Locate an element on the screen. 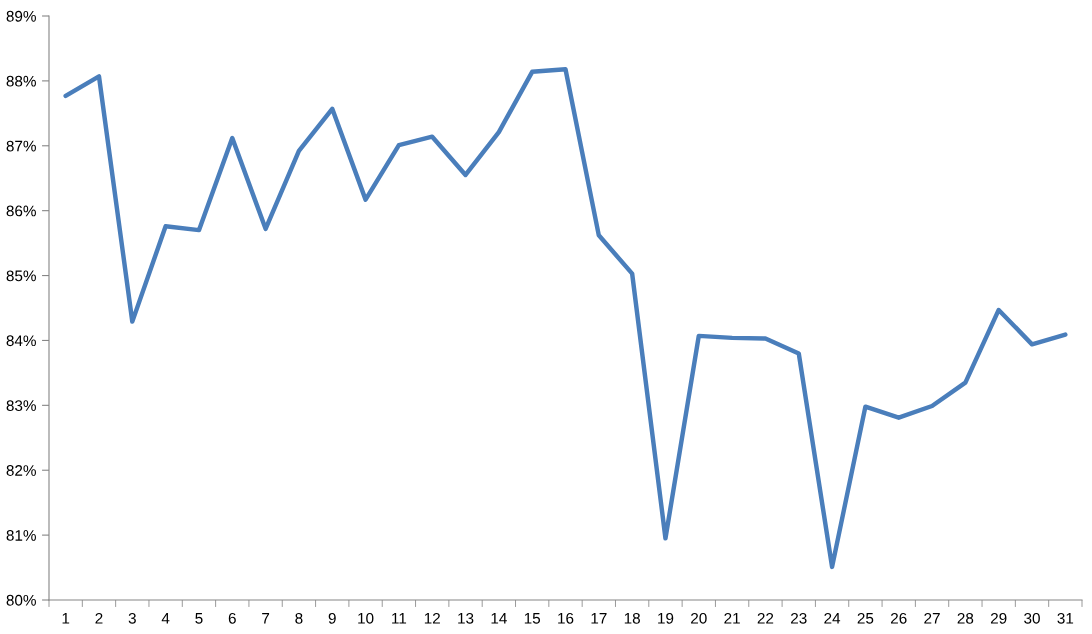  y-tick-label: 80% is located at coordinates (21, 600).